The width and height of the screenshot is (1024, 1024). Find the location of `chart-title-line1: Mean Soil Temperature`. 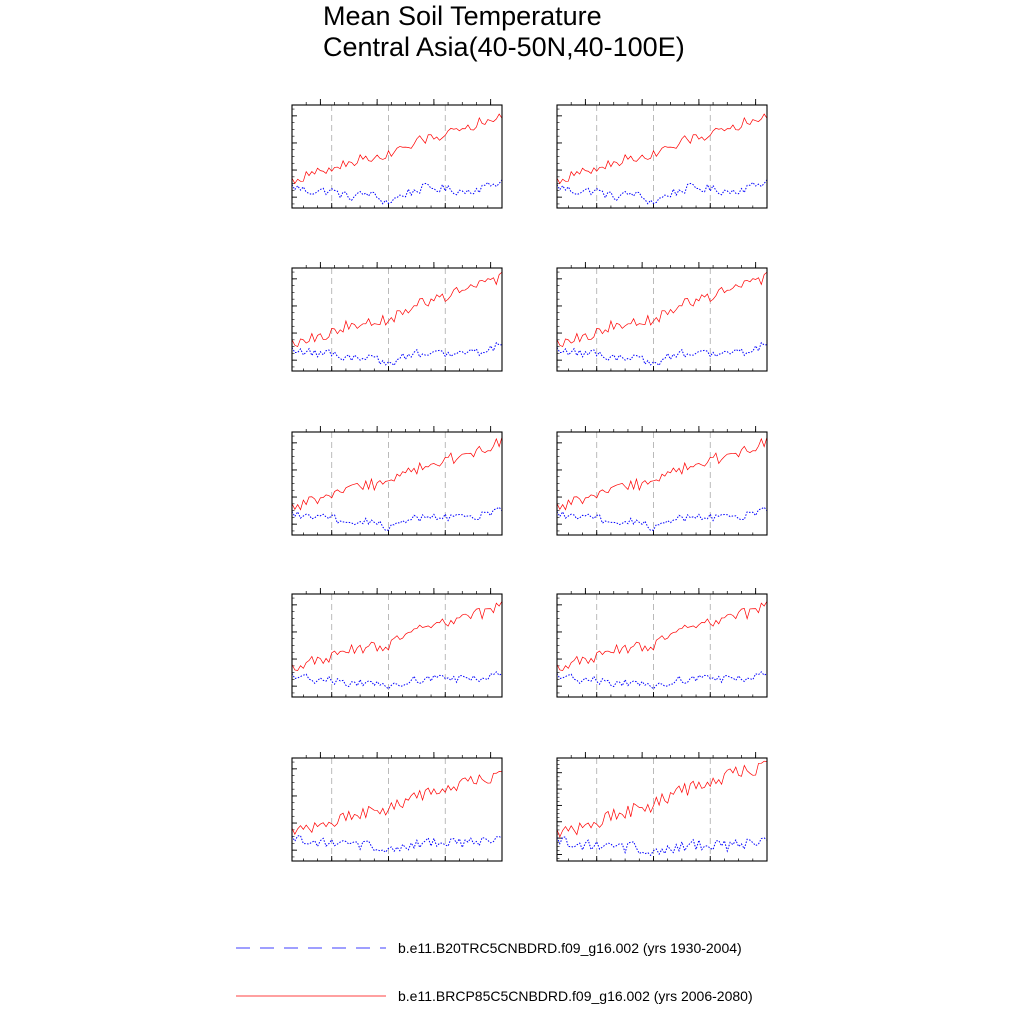

chart-title-line1: Mean Soil Temperature is located at coordinates (462, 16).